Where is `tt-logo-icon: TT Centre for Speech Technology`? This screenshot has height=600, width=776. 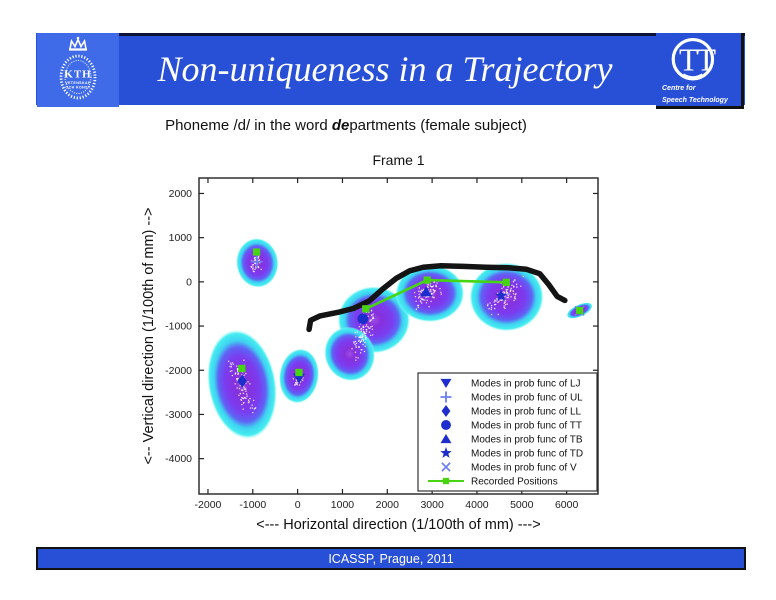 tt-logo-icon: TT Centre for Speech Technology is located at coordinates (695, 70).